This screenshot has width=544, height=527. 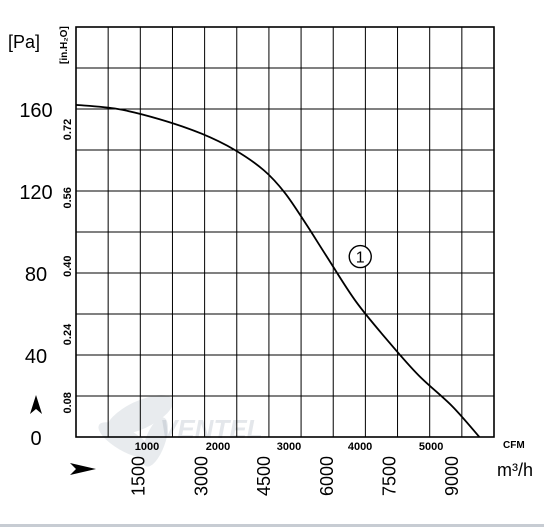 What do you see at coordinates (35, 439) in the screenshot?
I see `y-tick-label: 0` at bounding box center [35, 439].